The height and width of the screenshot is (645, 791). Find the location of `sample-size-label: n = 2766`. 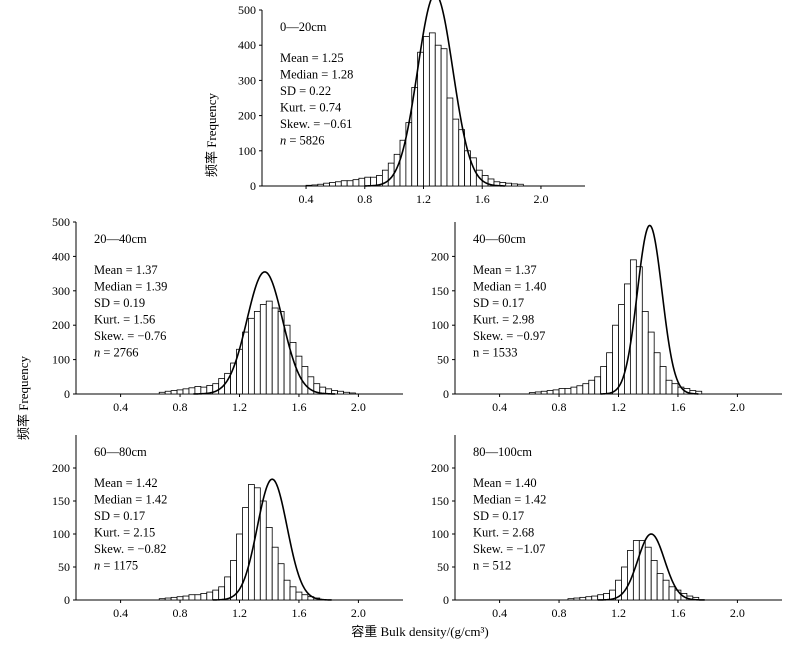

sample-size-label: n = 2766 is located at coordinates (116, 353).